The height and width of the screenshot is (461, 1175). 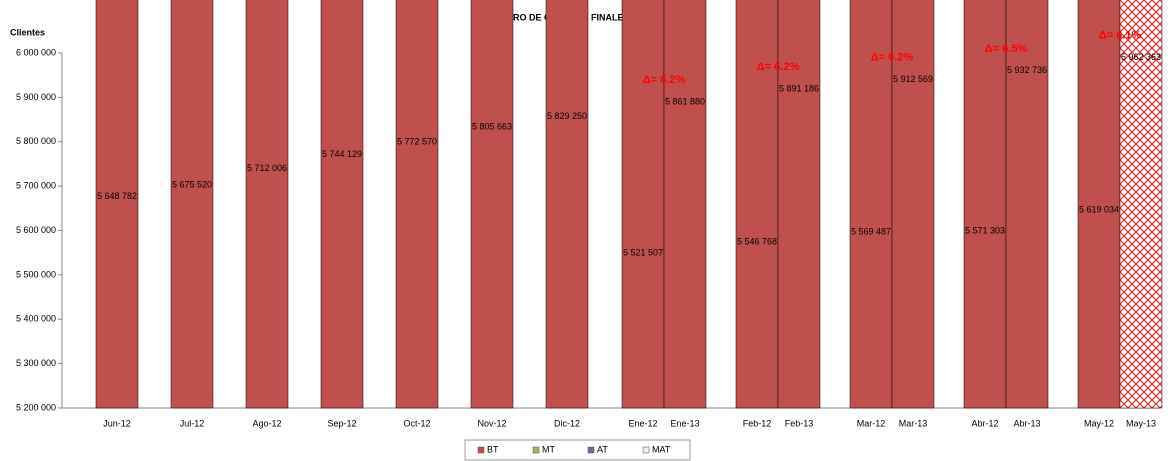 I want to click on total-label: 5 805 663, so click(x=492, y=127).